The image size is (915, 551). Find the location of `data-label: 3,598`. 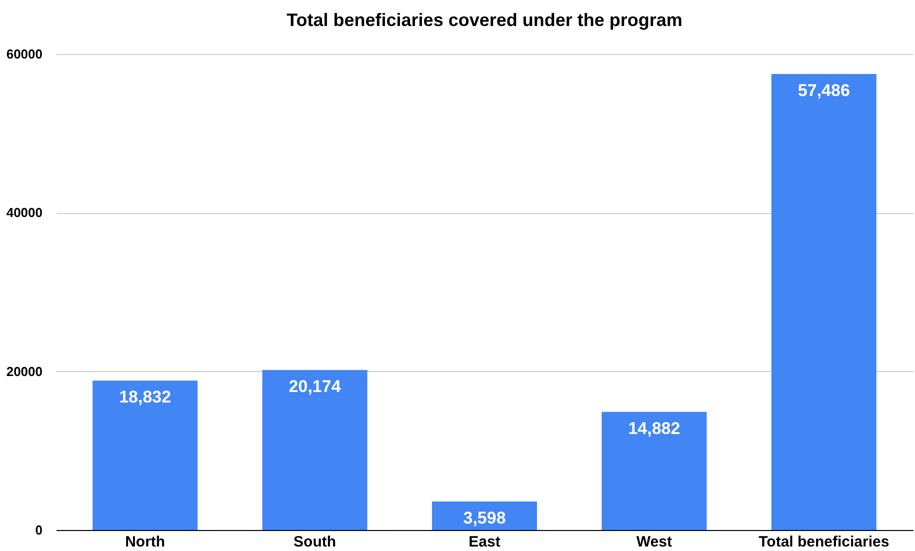

data-label: 3,598 is located at coordinates (484, 518).